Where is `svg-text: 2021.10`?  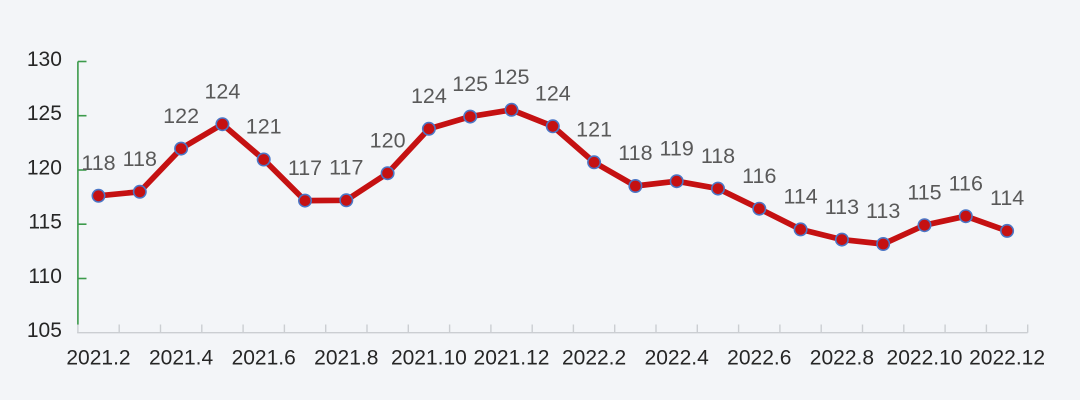 svg-text: 2021.10 is located at coordinates (429, 358).